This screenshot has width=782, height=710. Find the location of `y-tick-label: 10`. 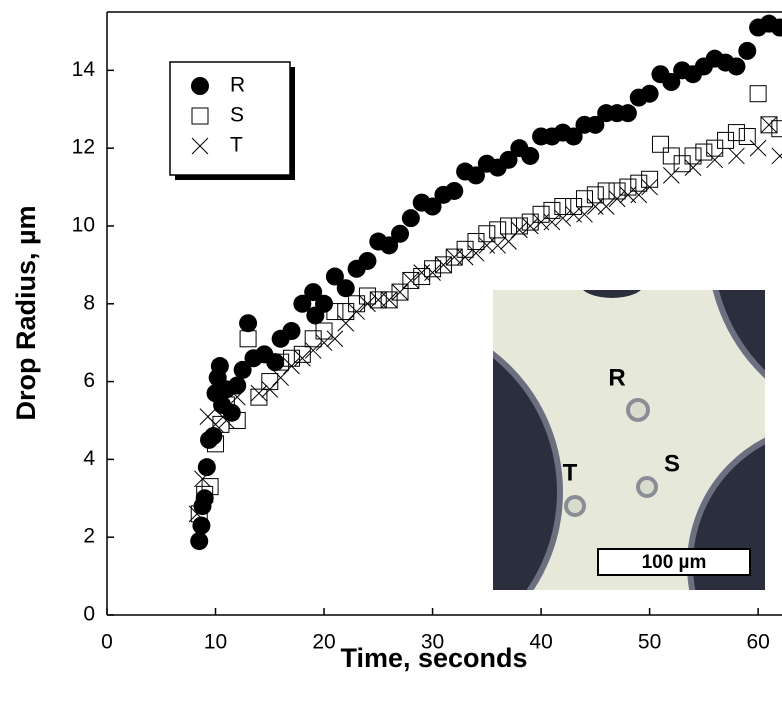

y-tick-label: 10 is located at coordinates (83, 225).